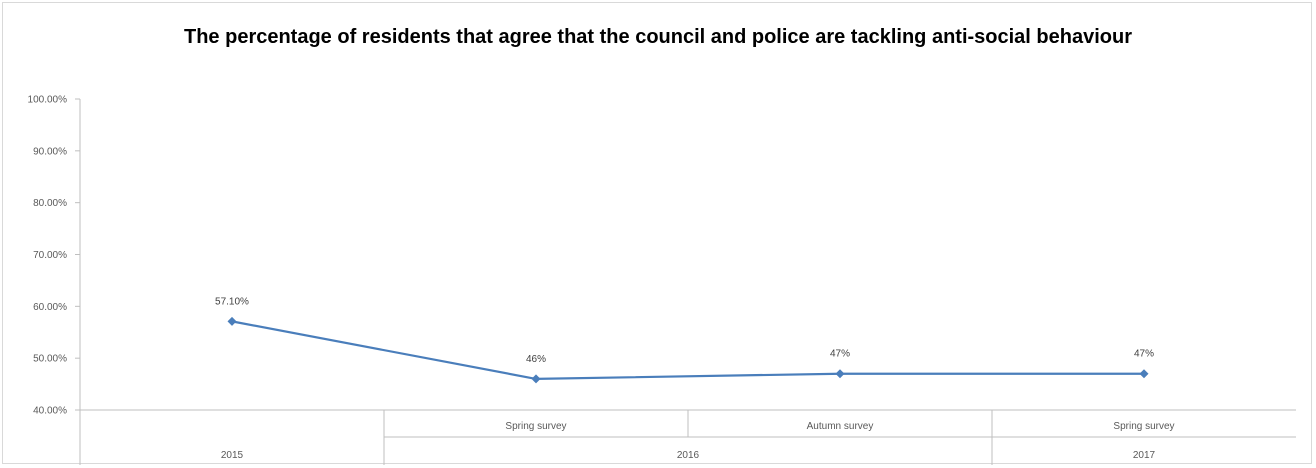  What do you see at coordinates (1144, 455) in the screenshot?
I see `x-group-label: 2017` at bounding box center [1144, 455].